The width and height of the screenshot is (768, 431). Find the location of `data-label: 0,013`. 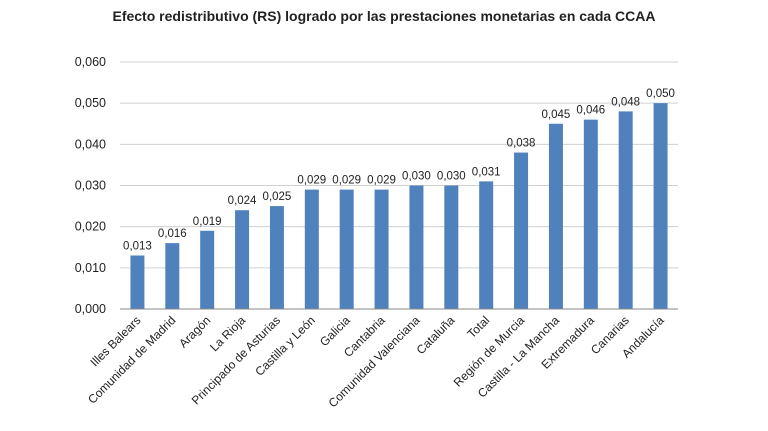

data-label: 0,013 is located at coordinates (137, 246).